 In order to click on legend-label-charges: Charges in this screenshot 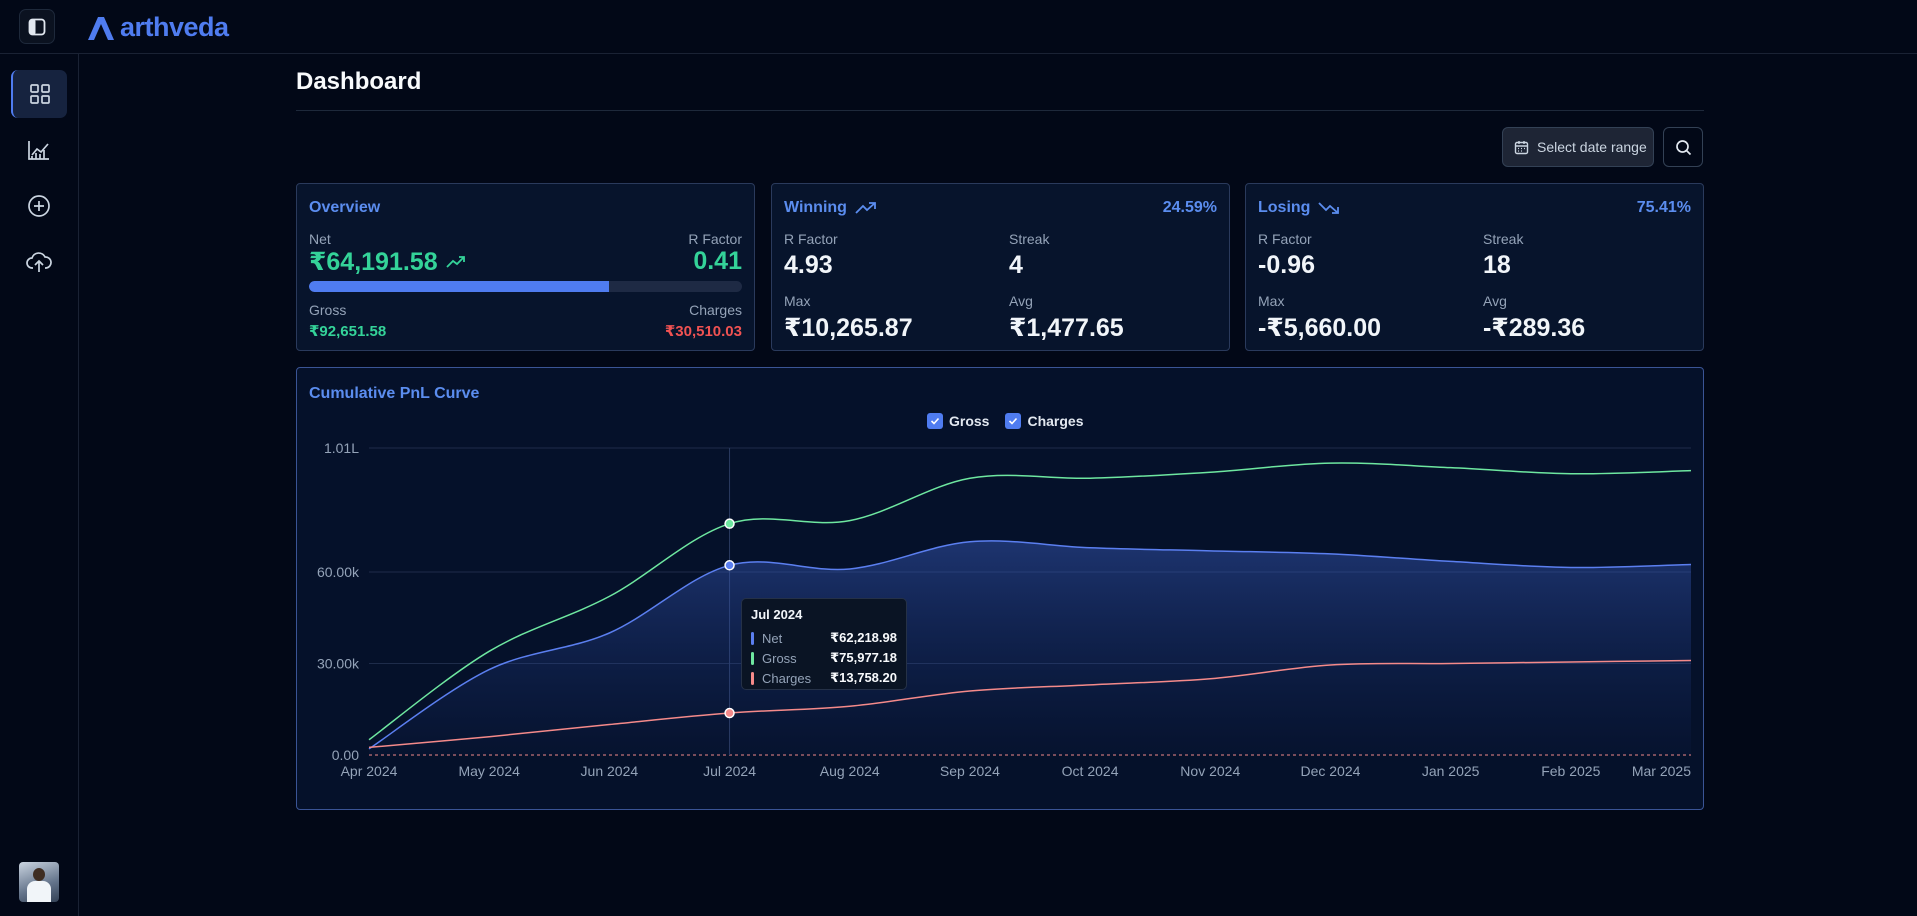, I will do `click(1055, 421)`.